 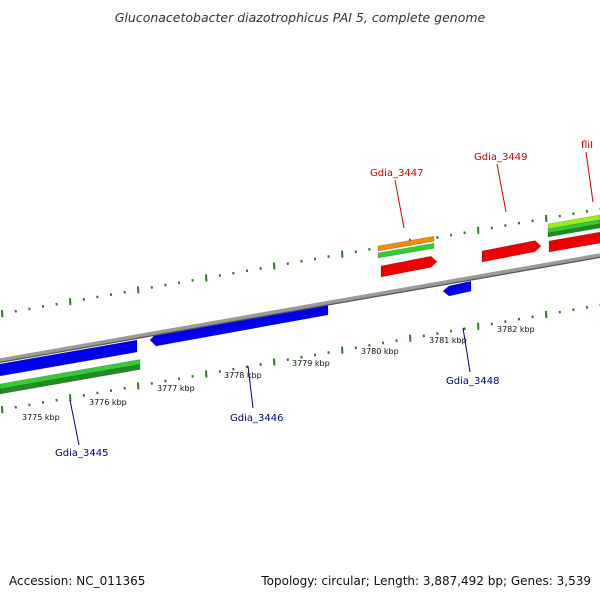 I want to click on gene-pointer-flii, so click(x=589, y=177).